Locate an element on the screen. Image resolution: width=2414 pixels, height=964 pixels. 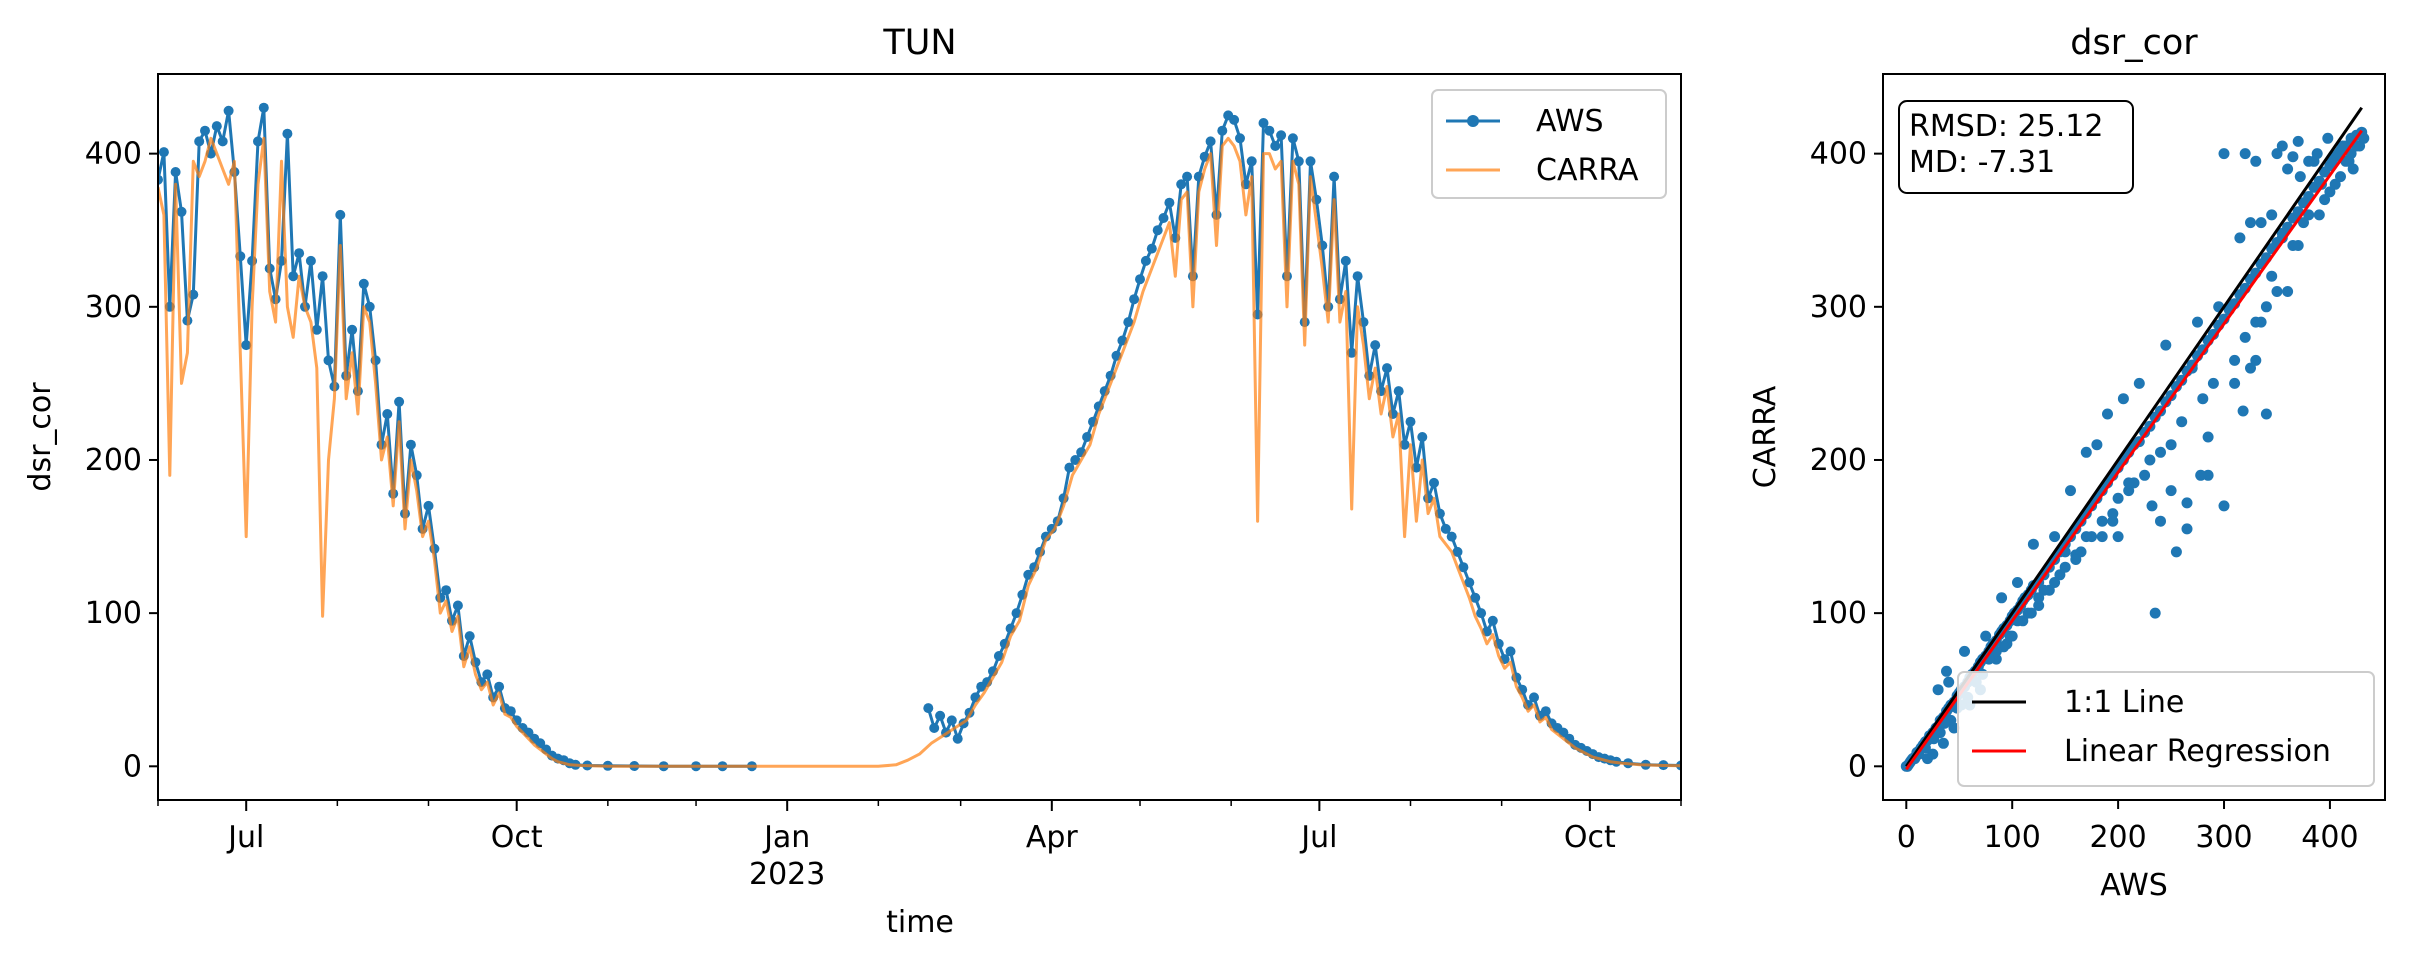
time-series-title: TUN is located at coordinates (919, 43).